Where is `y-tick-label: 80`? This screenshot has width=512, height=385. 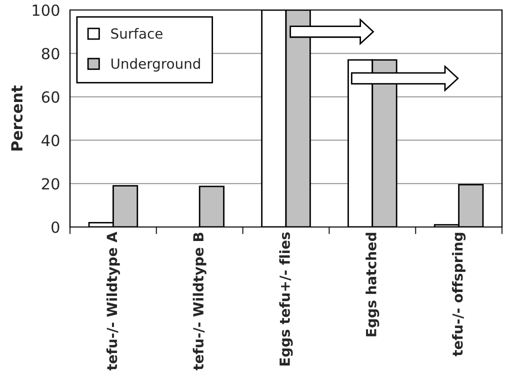 y-tick-label: 80 is located at coordinates (51, 54).